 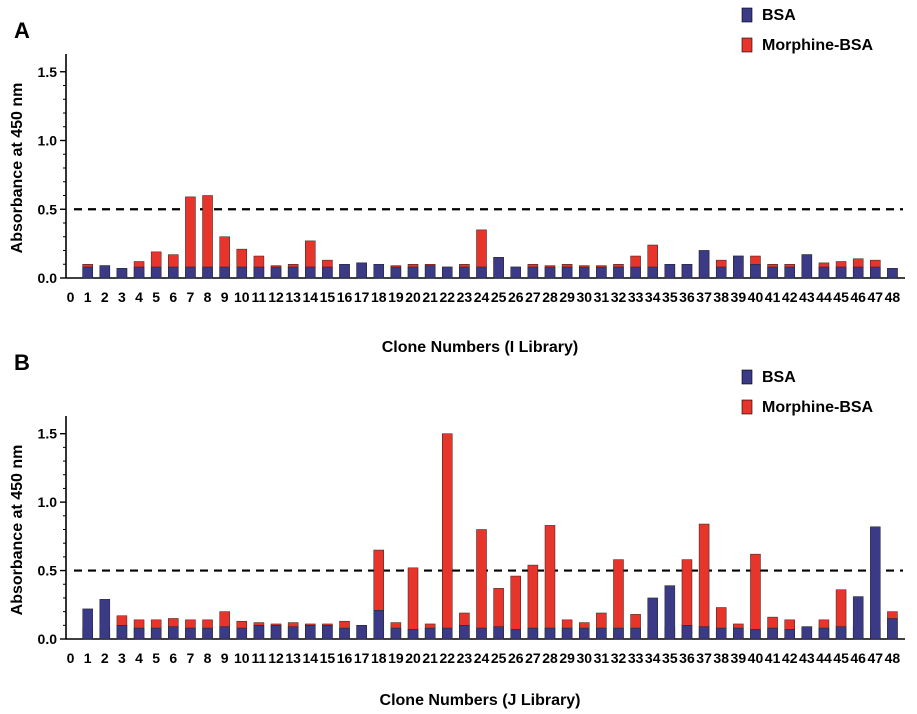 What do you see at coordinates (71, 297) in the screenshot?
I see `x-tick-label: 0` at bounding box center [71, 297].